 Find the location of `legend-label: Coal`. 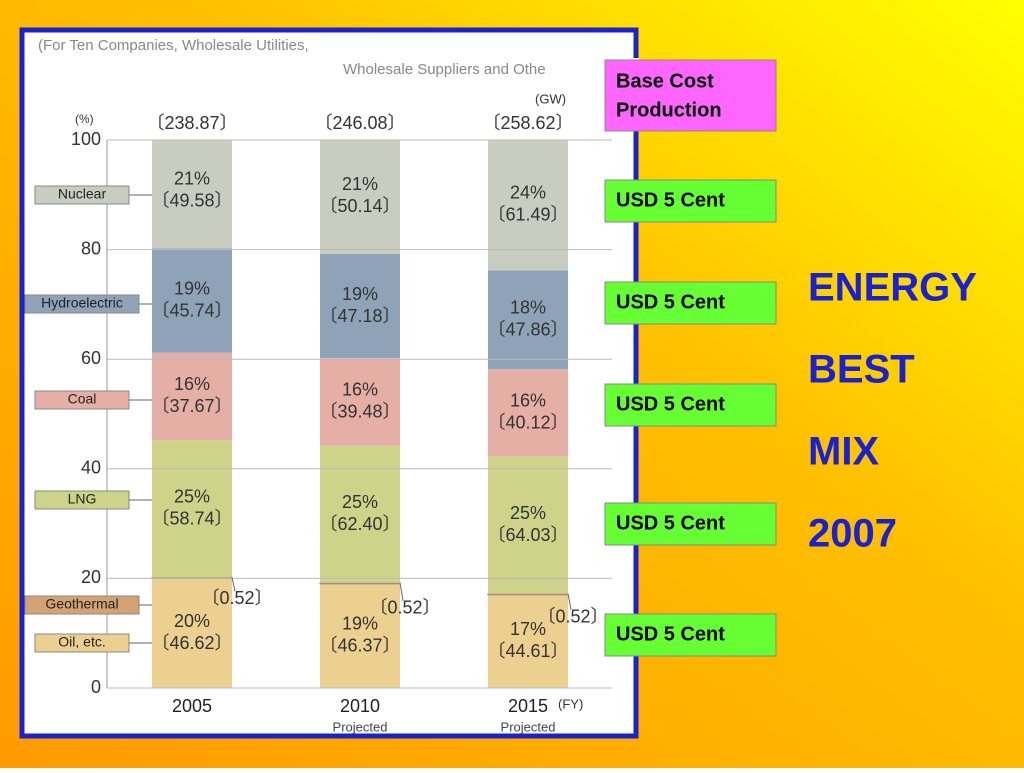

legend-label: Coal is located at coordinates (82, 399).